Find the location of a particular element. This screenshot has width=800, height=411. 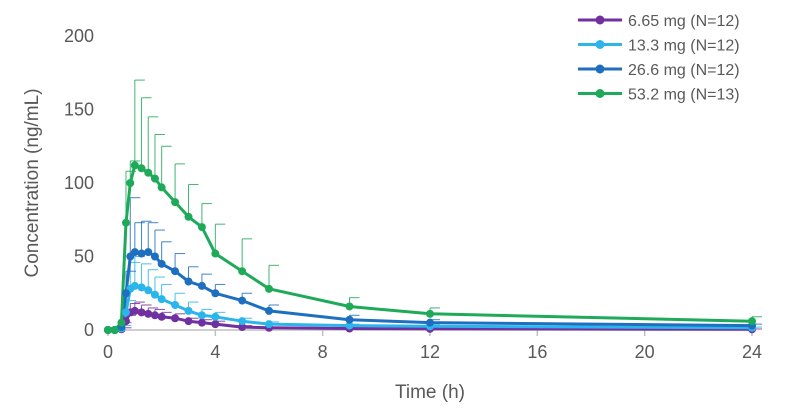

y-tick-label-2: 100 is located at coordinates (79, 183).